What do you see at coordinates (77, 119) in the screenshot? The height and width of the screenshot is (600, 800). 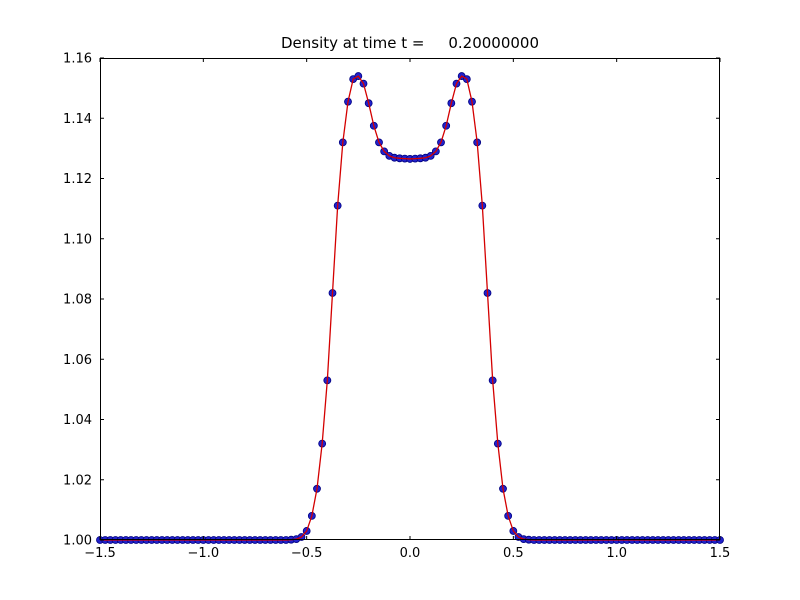 I see `y-tick-label: 1.14` at bounding box center [77, 119].